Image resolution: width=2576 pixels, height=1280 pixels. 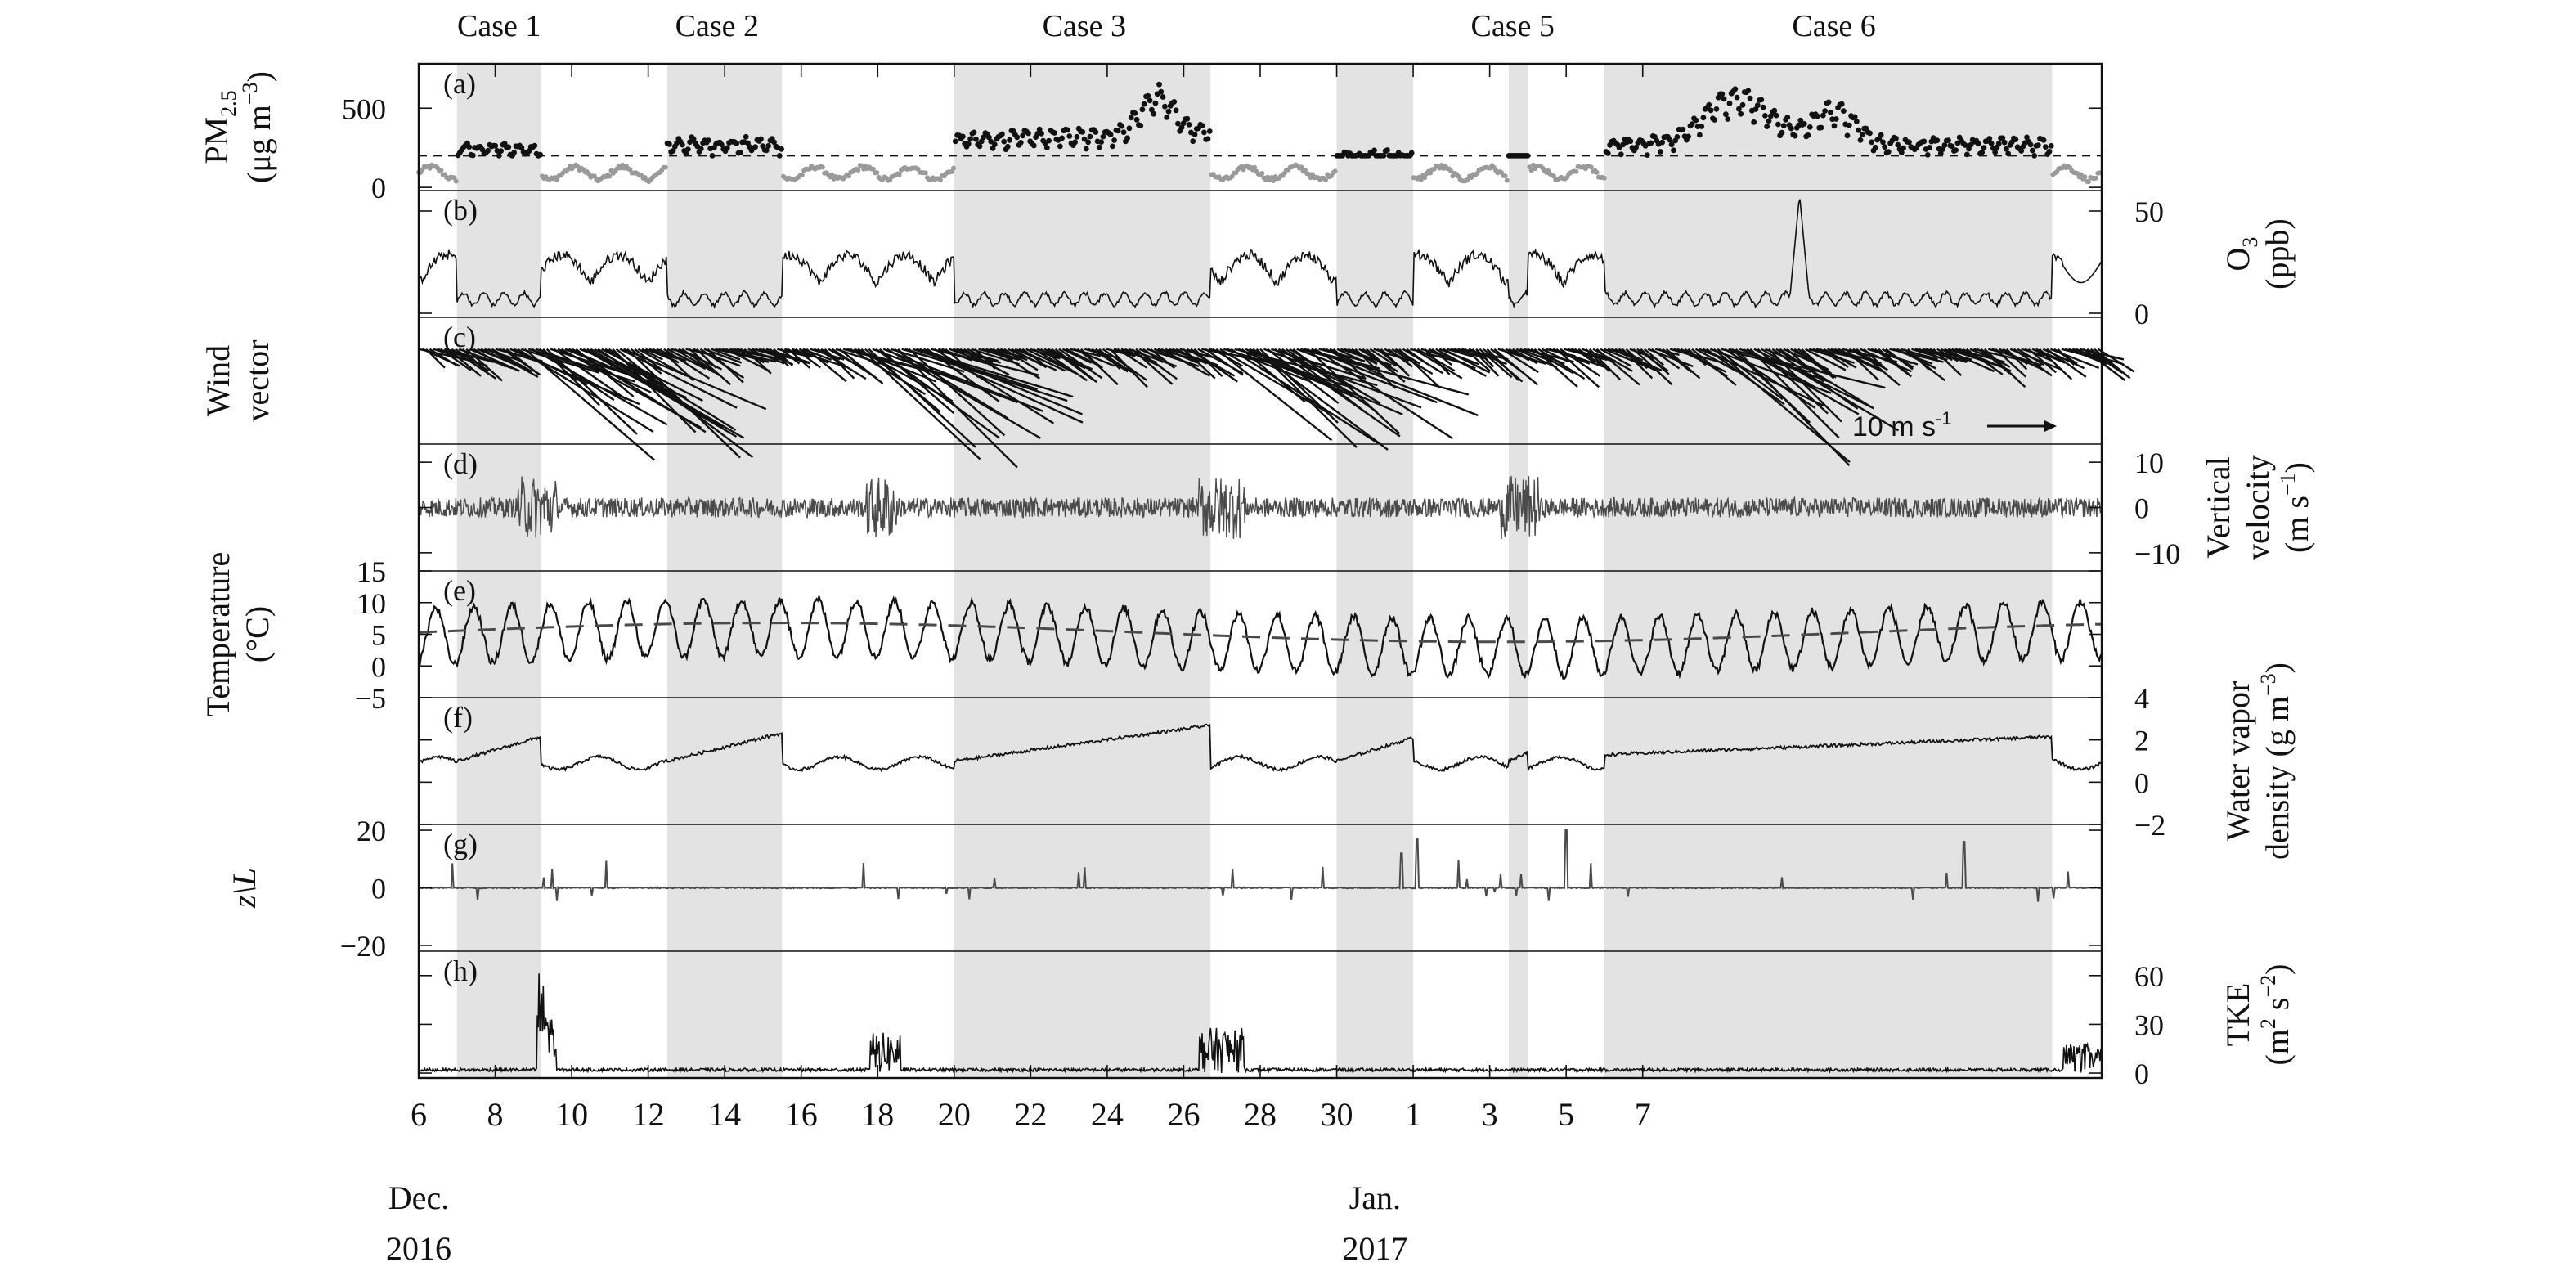 What do you see at coordinates (1261, 507) in the screenshot?
I see `vertical-velocity-series` at bounding box center [1261, 507].